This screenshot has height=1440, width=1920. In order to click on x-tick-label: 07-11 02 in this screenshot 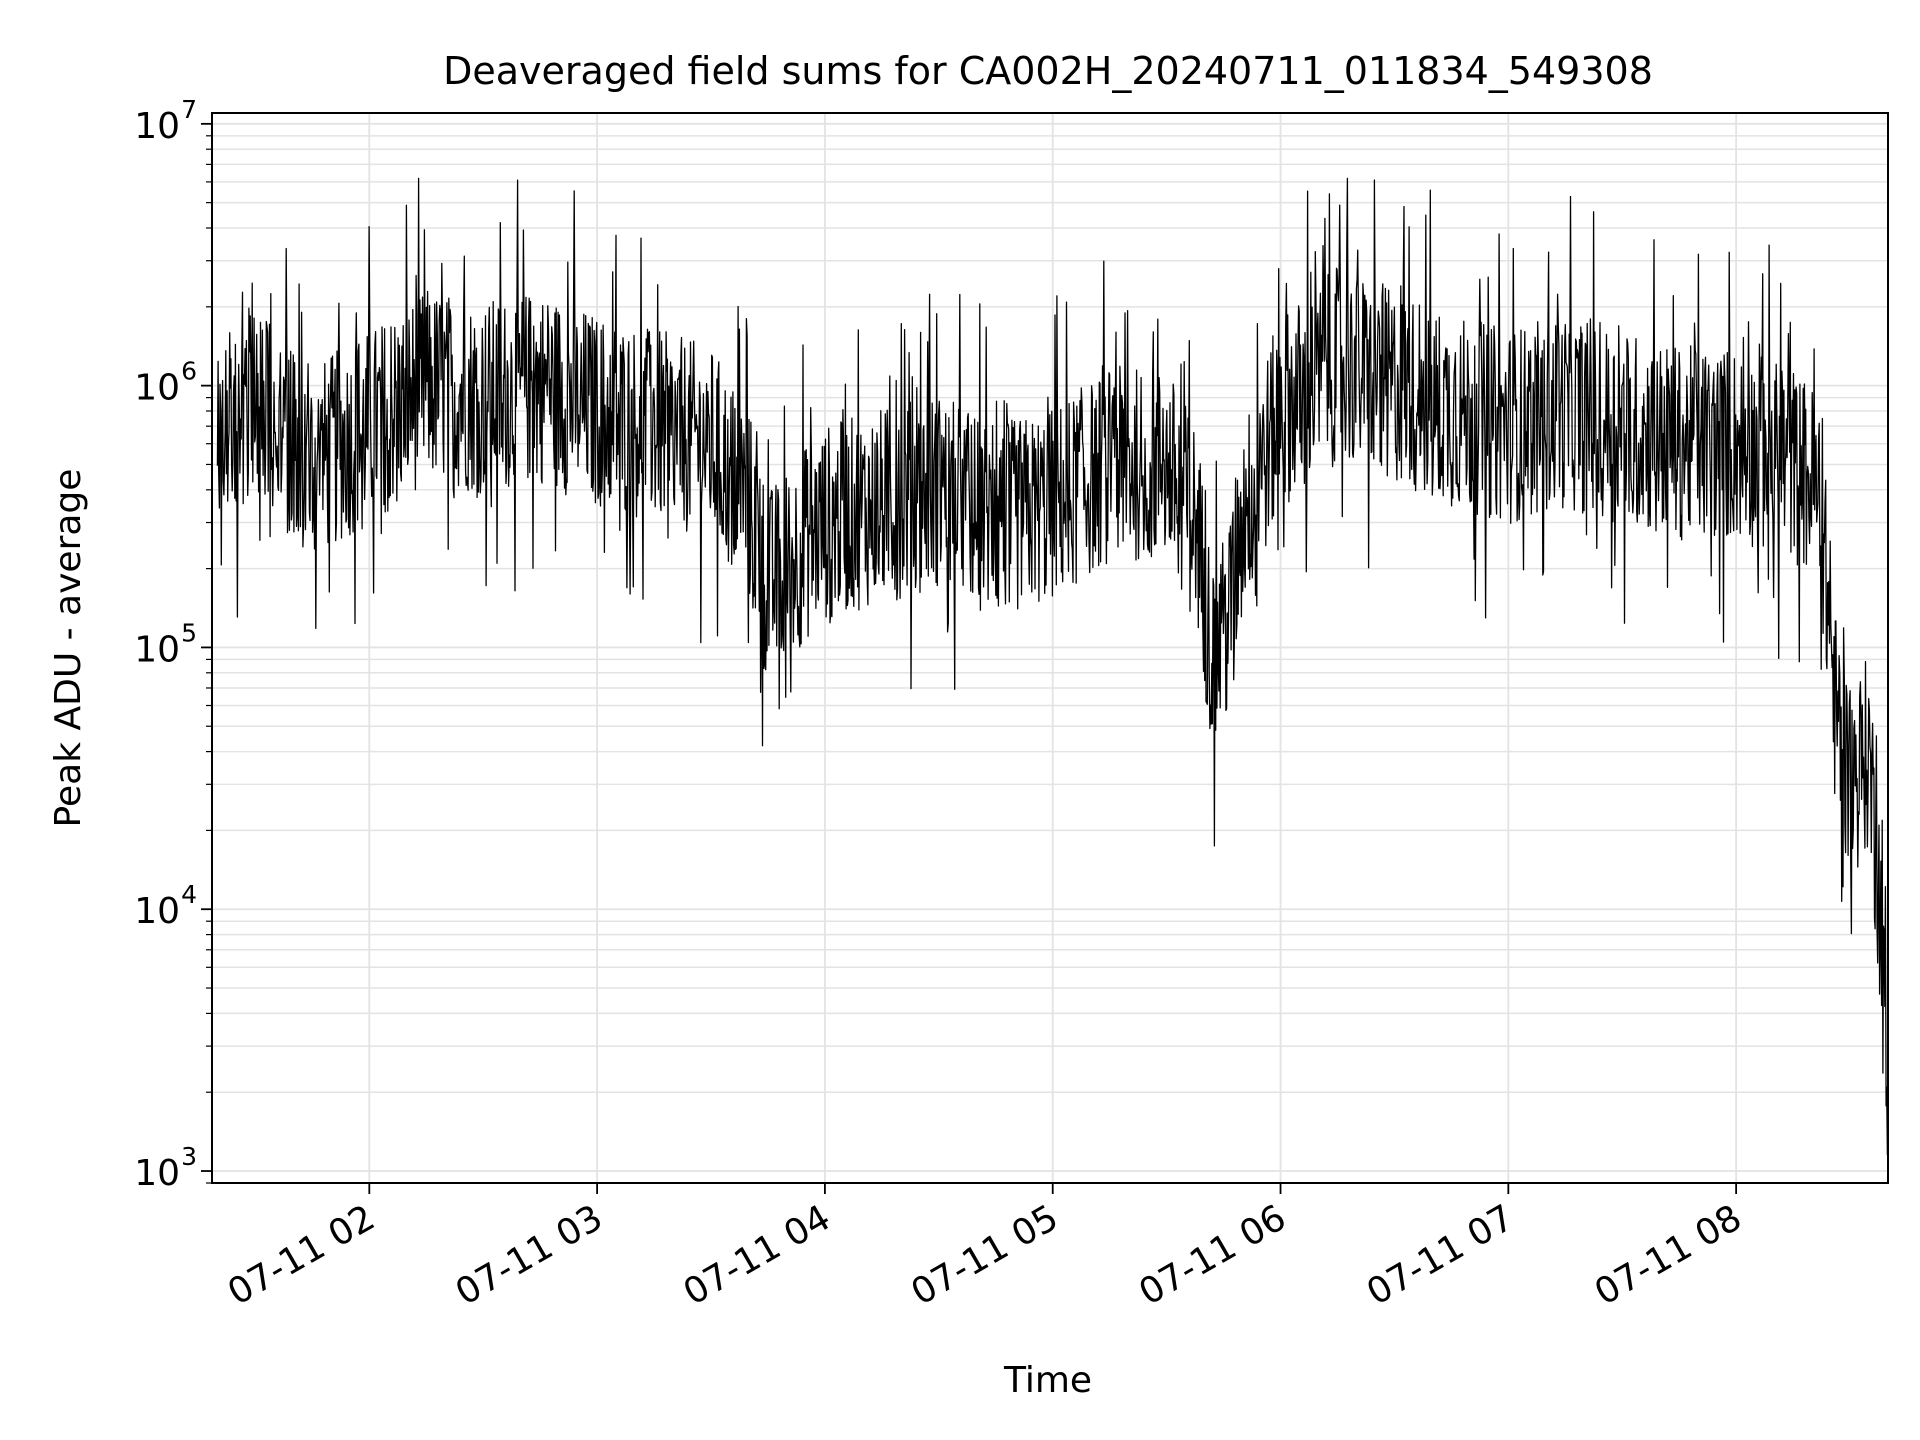, I will do `click(301, 1255)`.